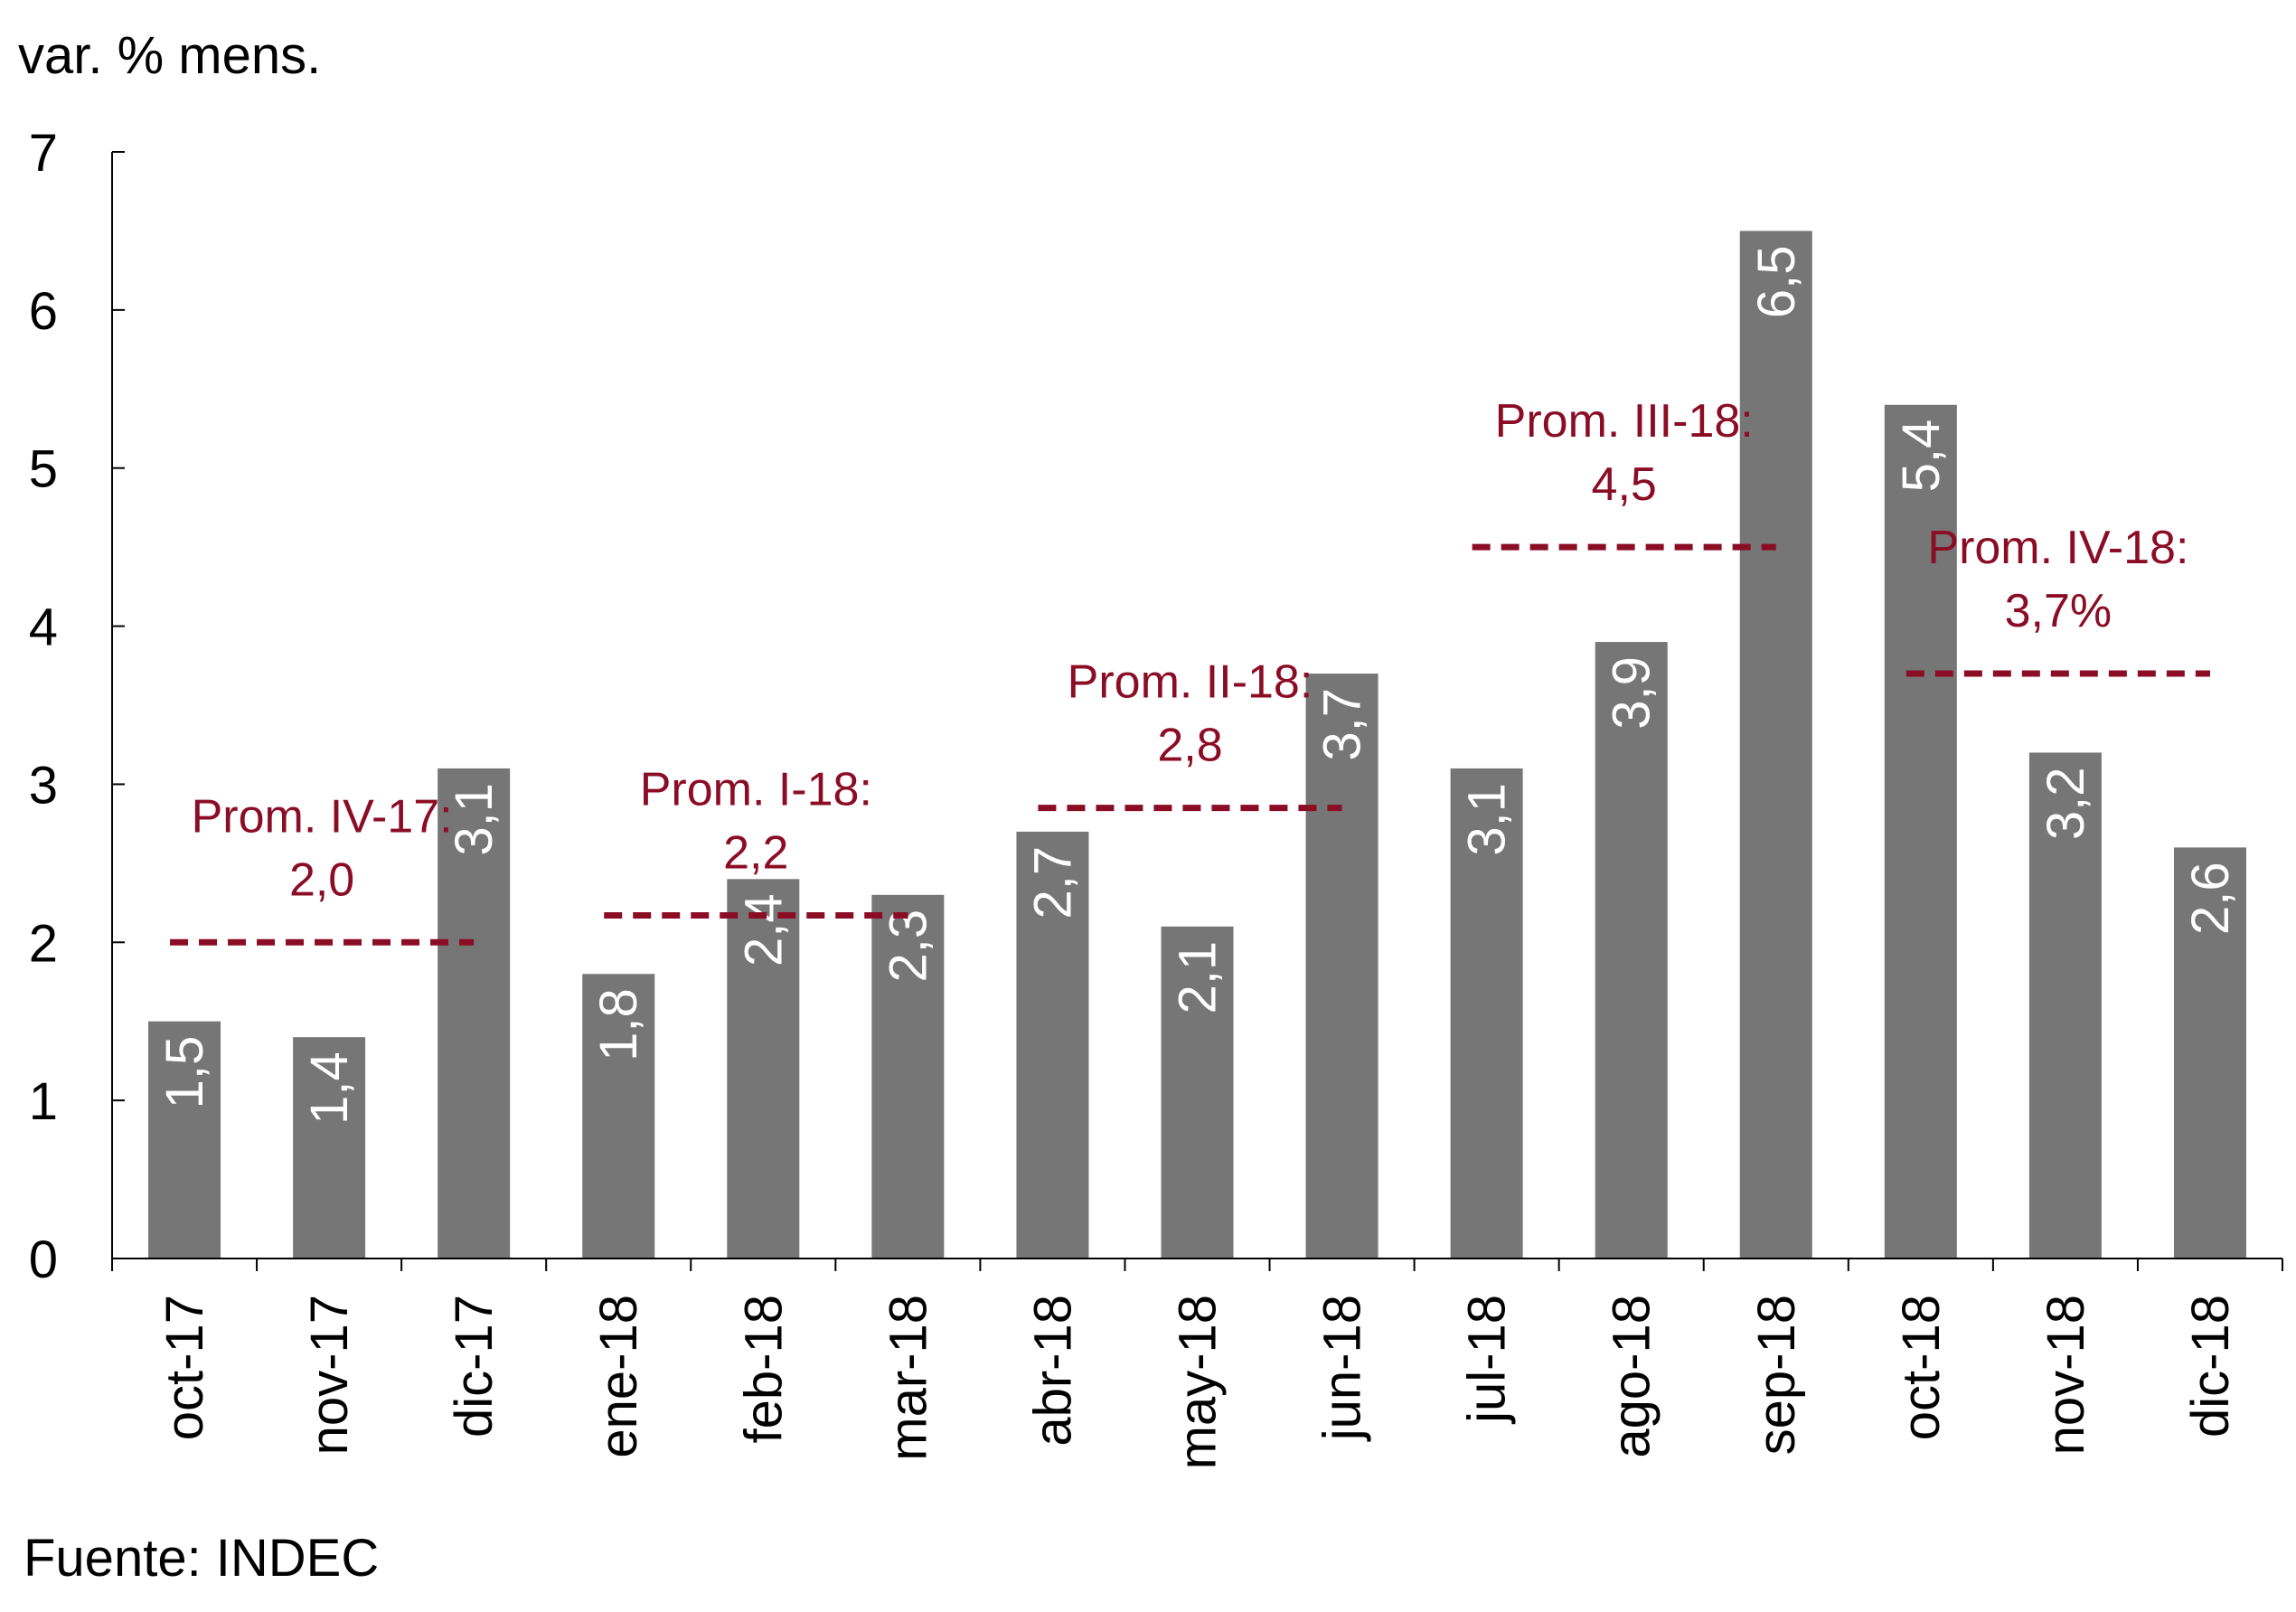 This screenshot has width=2296, height=1612. Describe the element at coordinates (763, 1369) in the screenshot. I see `x-tick-label: feb-18` at that location.